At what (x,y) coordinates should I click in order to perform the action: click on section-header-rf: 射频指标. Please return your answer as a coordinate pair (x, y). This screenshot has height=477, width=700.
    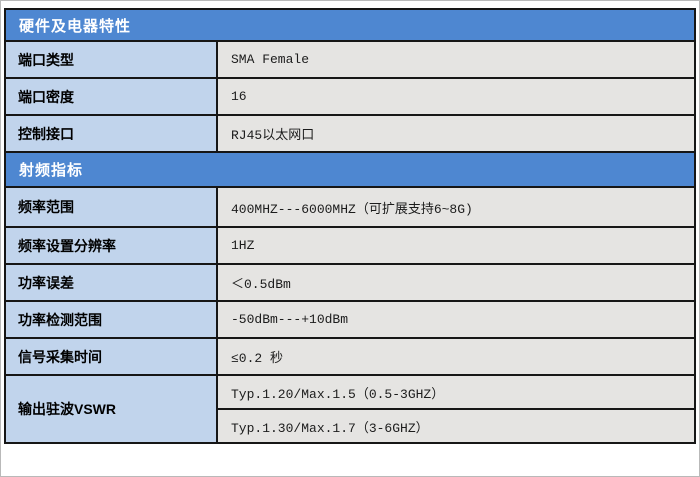
    Looking at the image, I should click on (350, 169).